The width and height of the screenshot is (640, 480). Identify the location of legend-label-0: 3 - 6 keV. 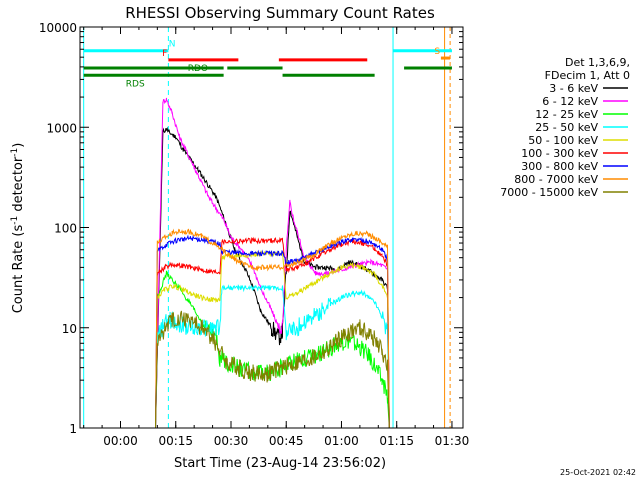
(573, 88).